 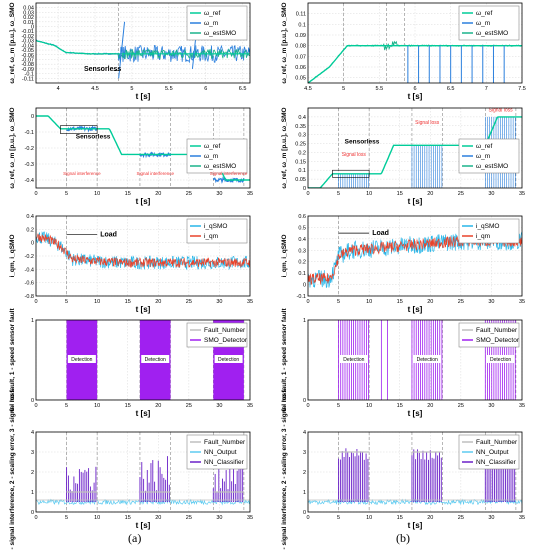 I want to click on legend-label: SMO_Detector, so click(x=498, y=340).